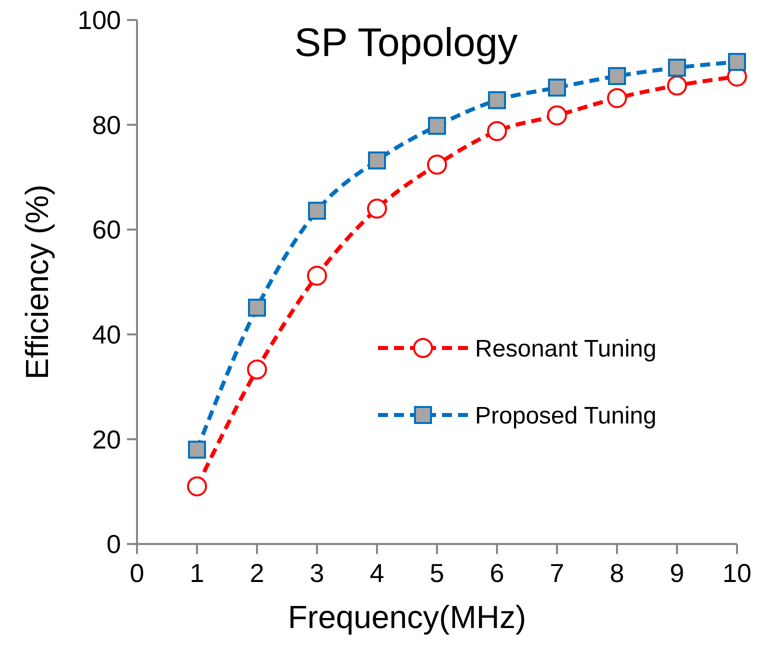 Image resolution: width=767 pixels, height=648 pixels. Describe the element at coordinates (617, 573) in the screenshot. I see `x-tick-label: 8` at that location.